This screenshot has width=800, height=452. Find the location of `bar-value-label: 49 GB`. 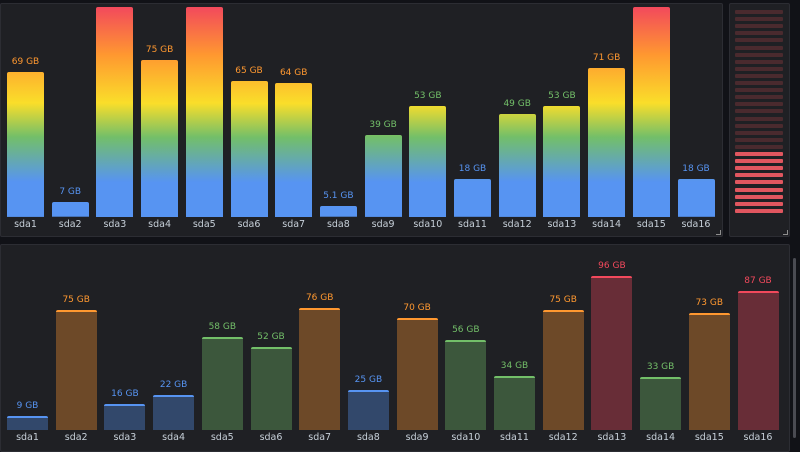

bar-value-label: 49 GB is located at coordinates (517, 104).